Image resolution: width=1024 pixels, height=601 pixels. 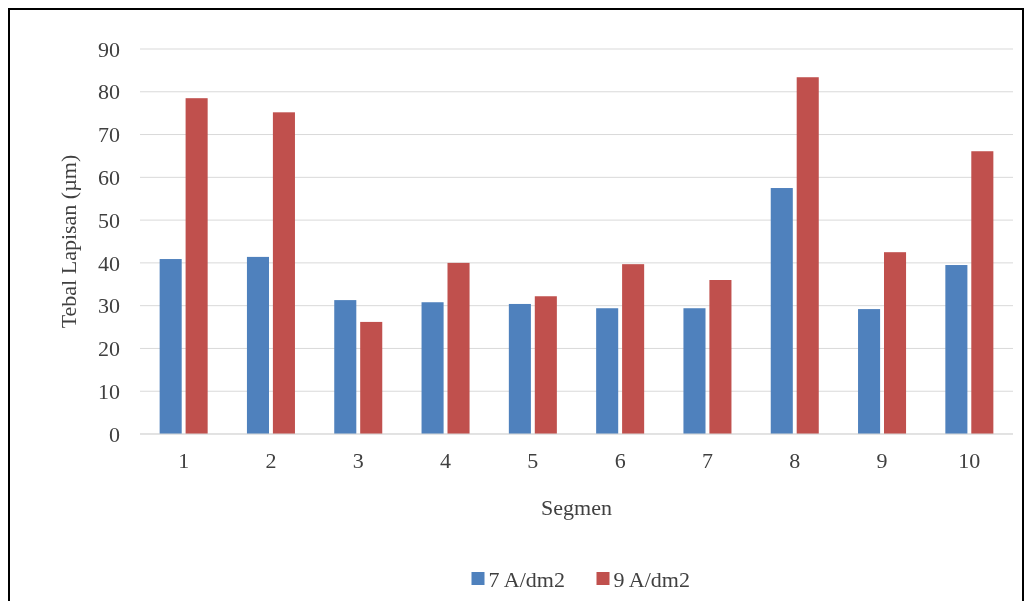 What do you see at coordinates (526, 579) in the screenshot?
I see `legend-label: 7 A/dm2` at bounding box center [526, 579].